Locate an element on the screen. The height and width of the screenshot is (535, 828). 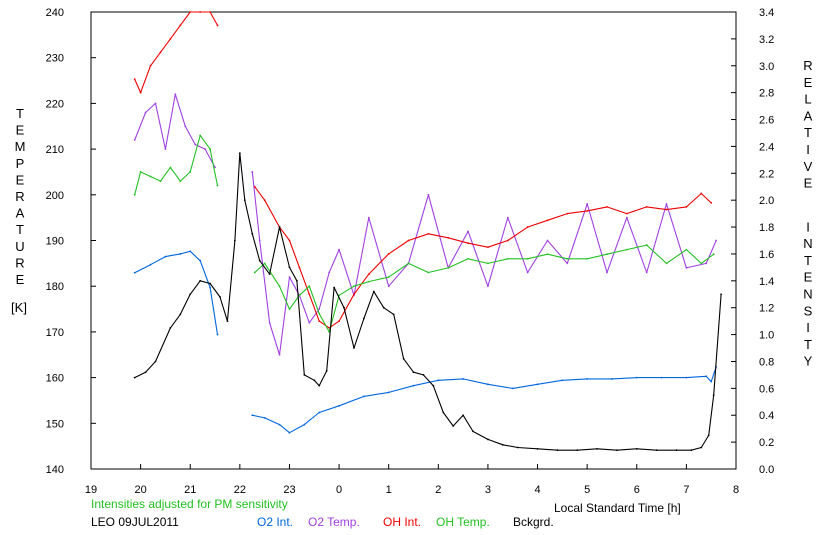
y-right-tick-label: 1.0 is located at coordinates (766, 336).